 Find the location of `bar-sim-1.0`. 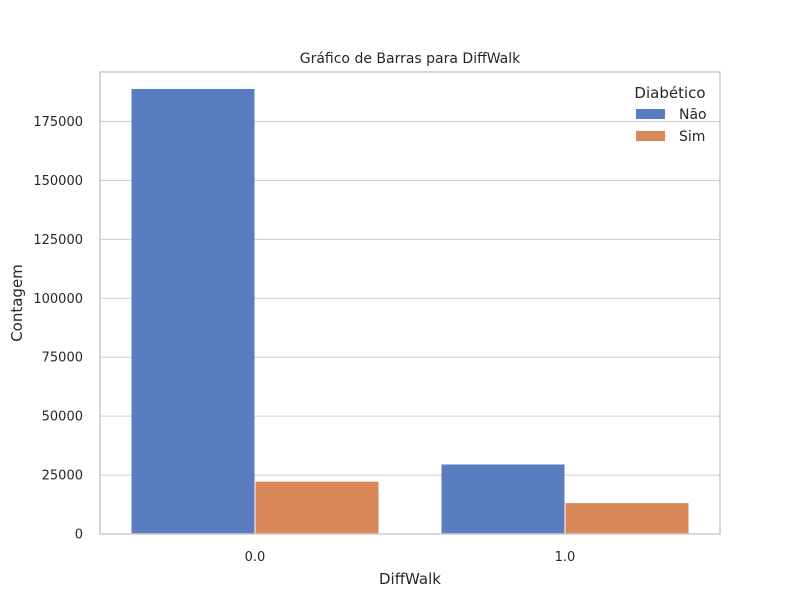

bar-sim-1.0 is located at coordinates (627, 518).